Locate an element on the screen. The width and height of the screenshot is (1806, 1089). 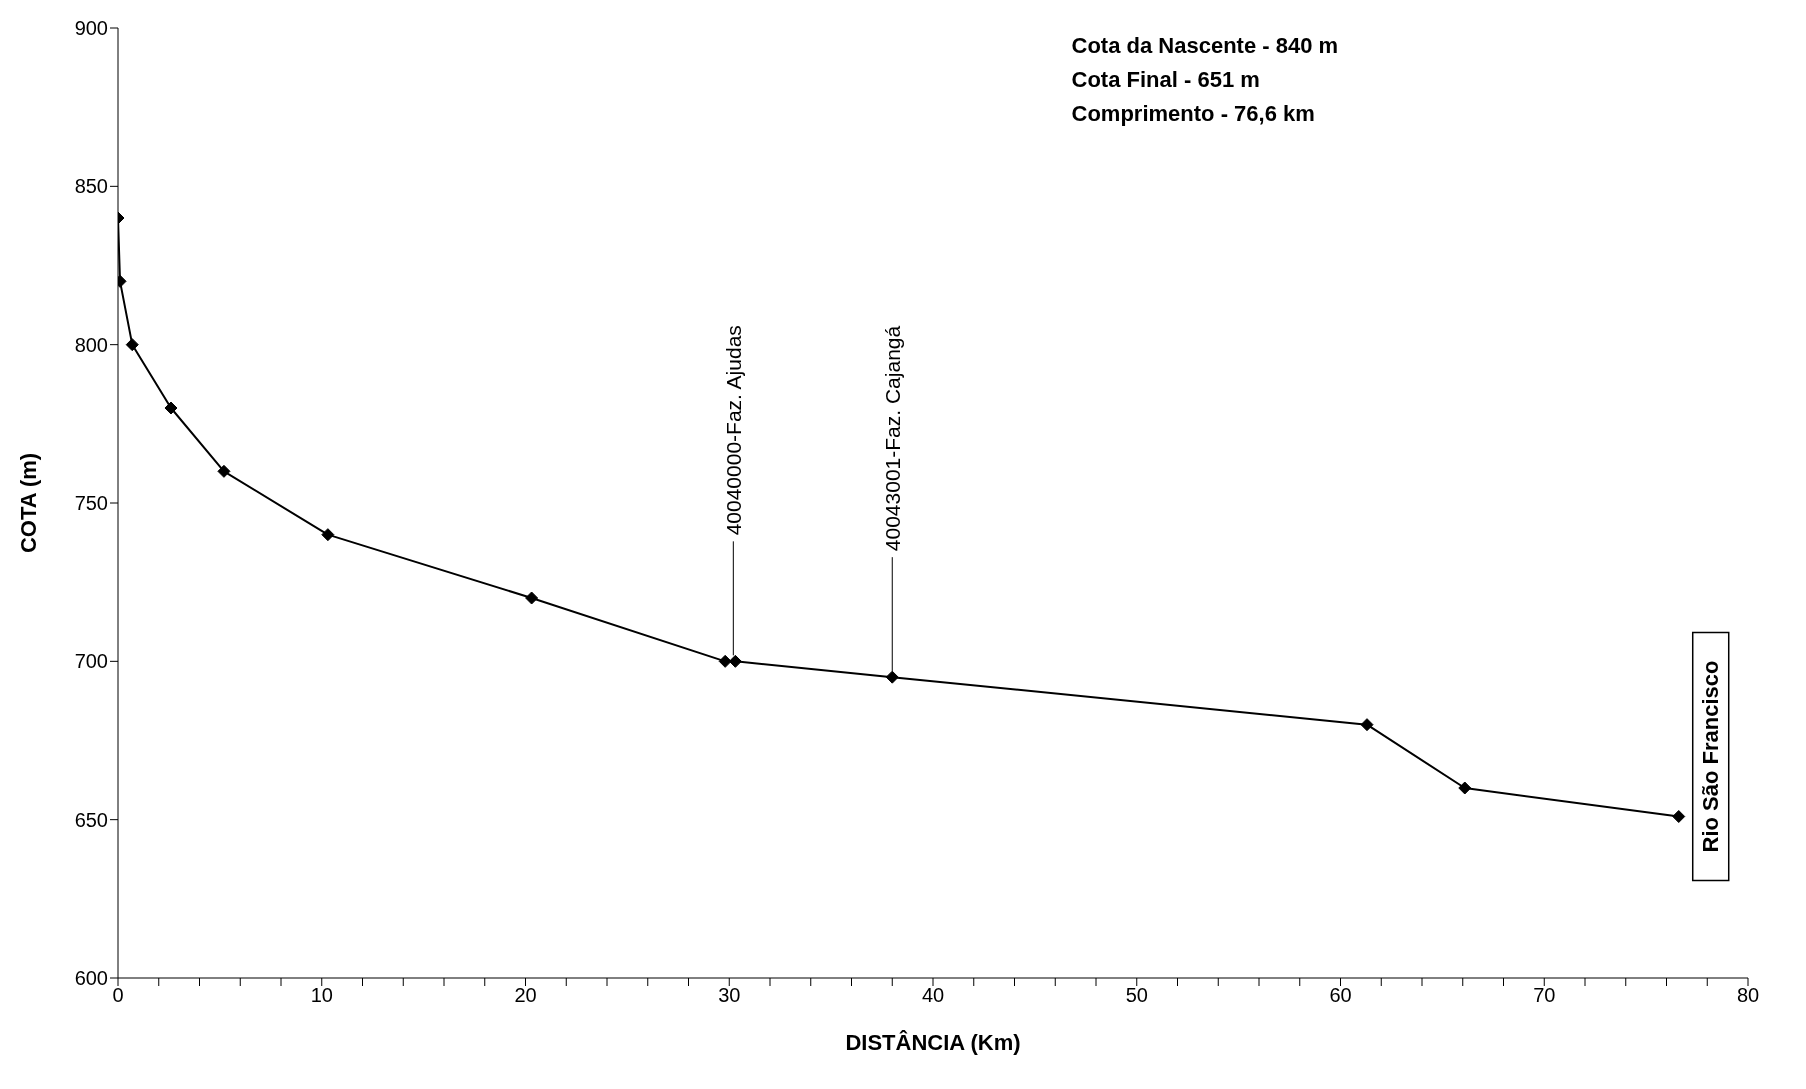
y-tick-label: 850 is located at coordinates (91, 186).